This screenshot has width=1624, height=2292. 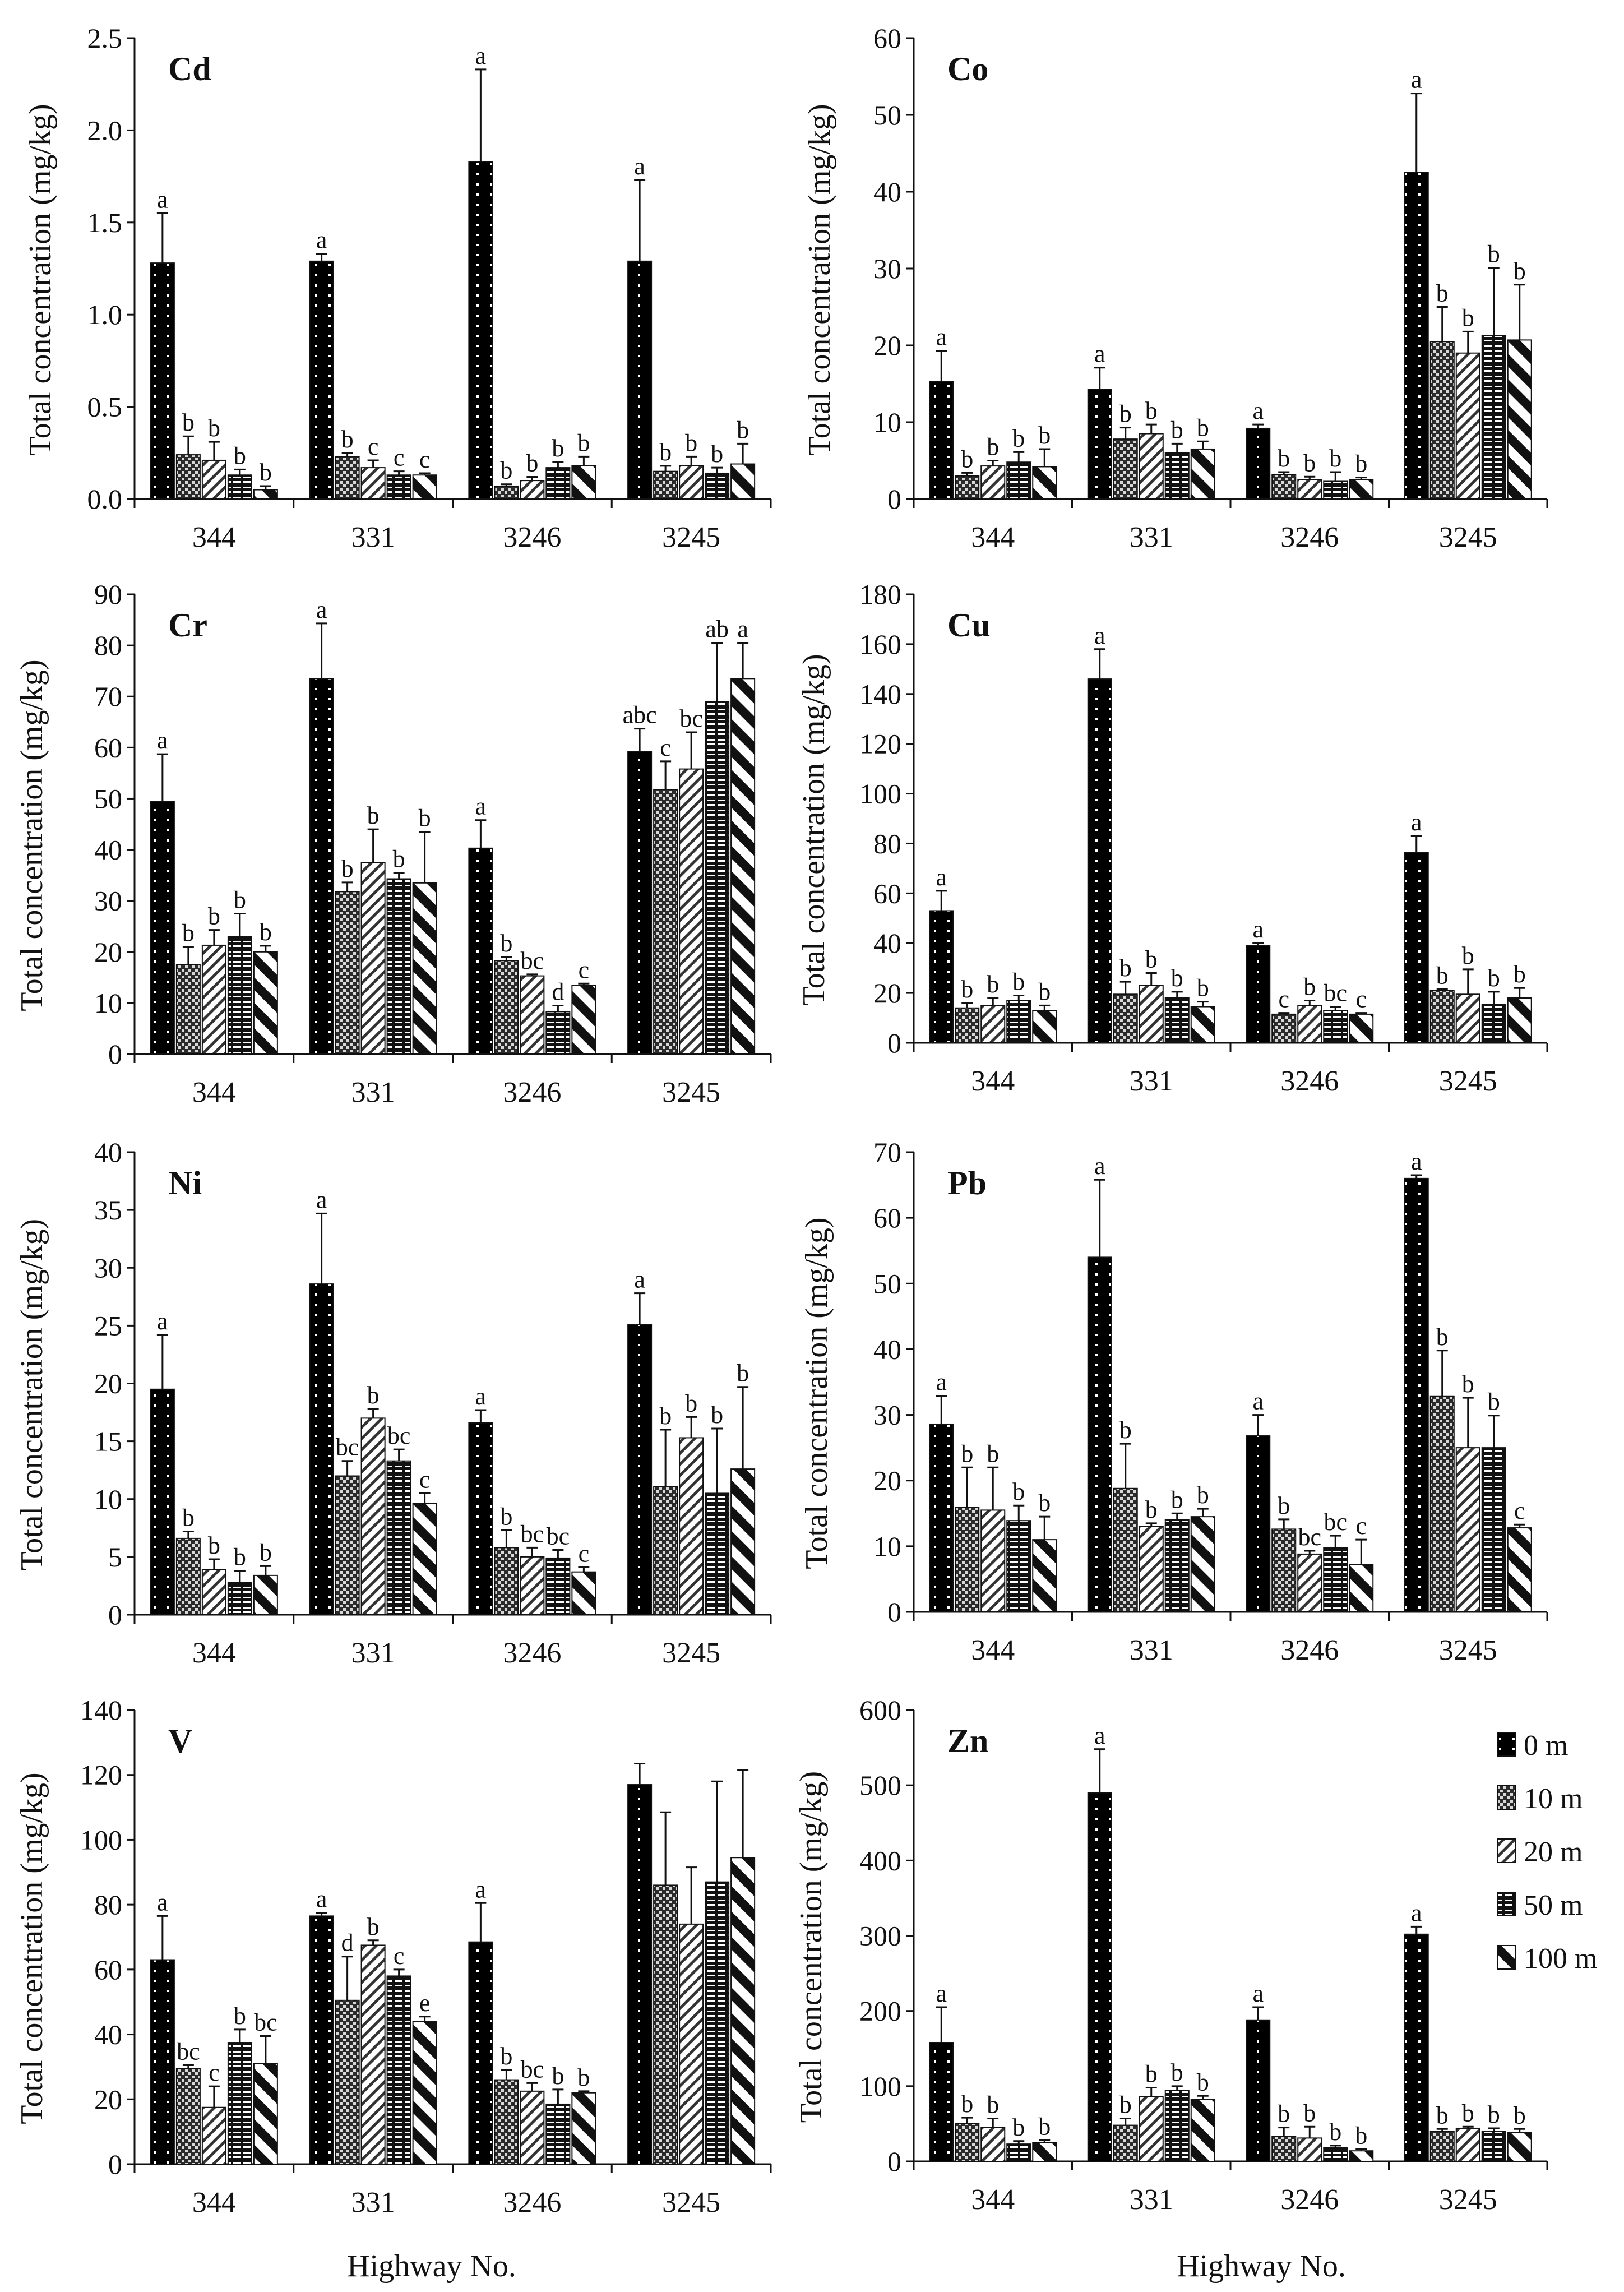 I want to click on y-tick-label: 180, so click(x=880, y=594).